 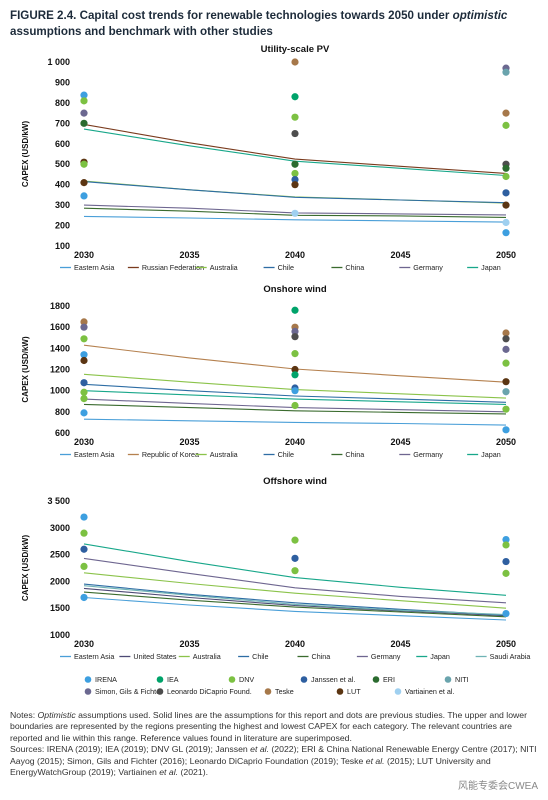 I want to click on x-tick-label: 2035, so click(x=189, y=644).